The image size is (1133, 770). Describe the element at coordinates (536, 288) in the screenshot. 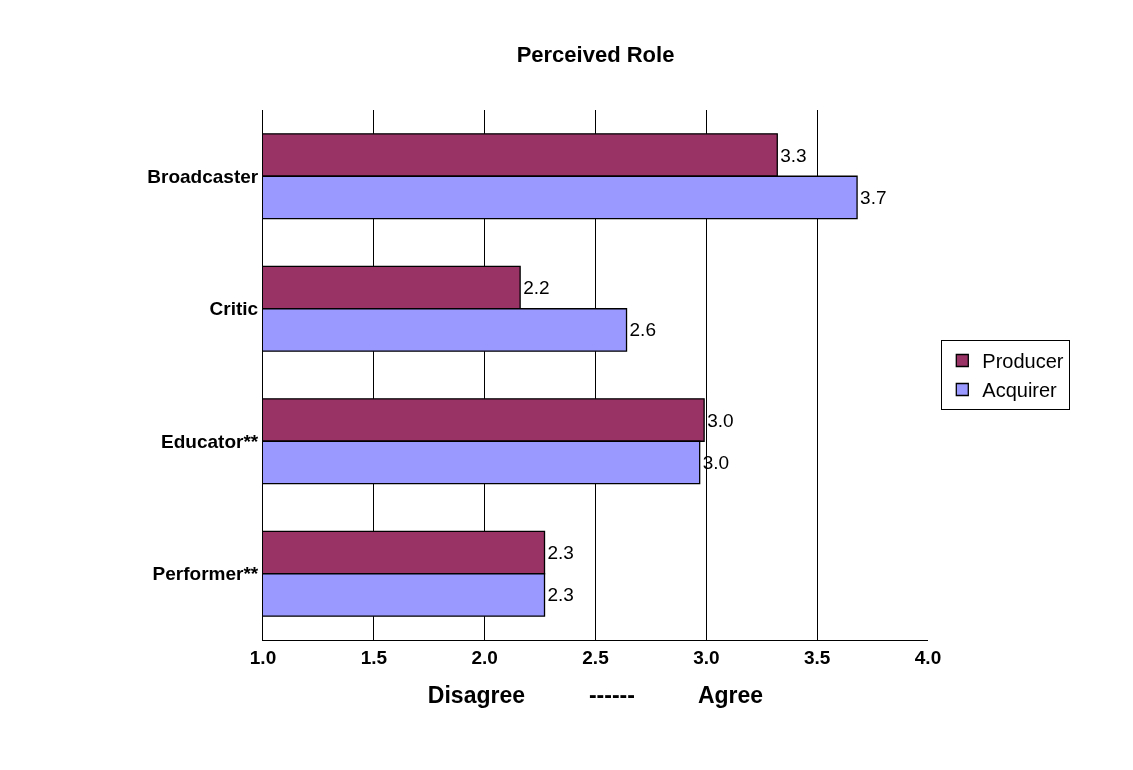

I see `data-label: 2.2` at that location.